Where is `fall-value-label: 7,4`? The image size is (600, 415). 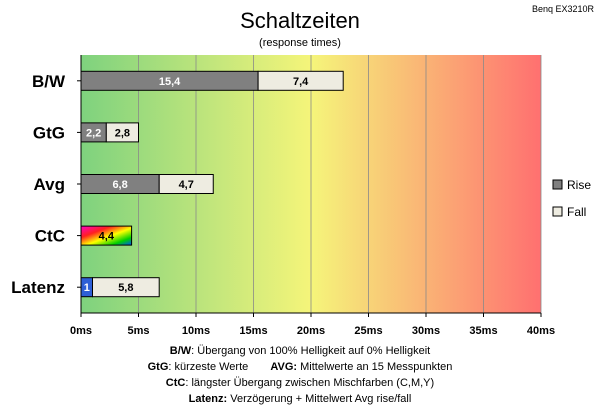
fall-value-label: 7,4 is located at coordinates (301, 82).